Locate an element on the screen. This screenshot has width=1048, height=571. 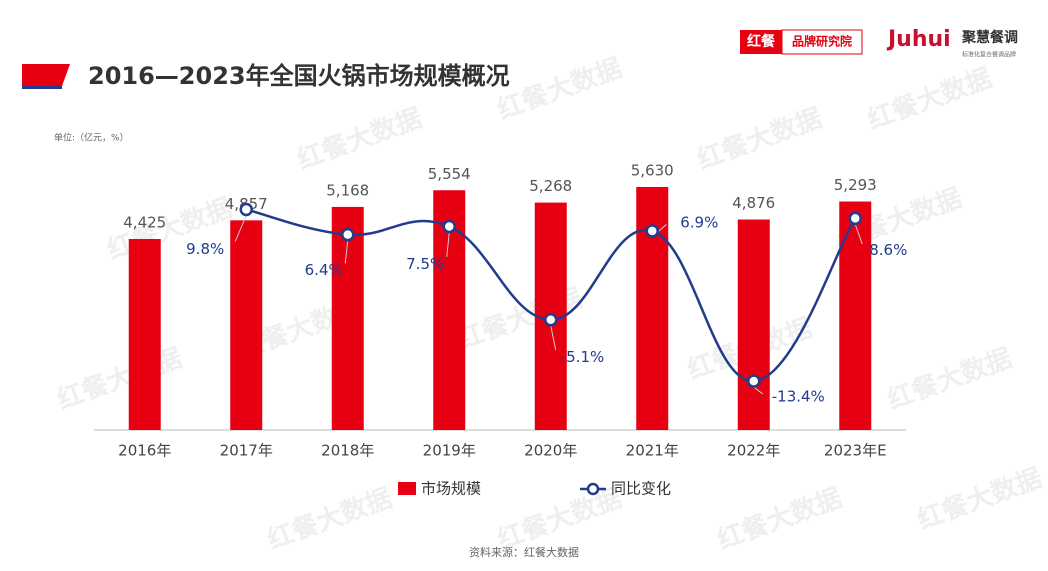
bar-value-label: 5,554 is located at coordinates (449, 174).